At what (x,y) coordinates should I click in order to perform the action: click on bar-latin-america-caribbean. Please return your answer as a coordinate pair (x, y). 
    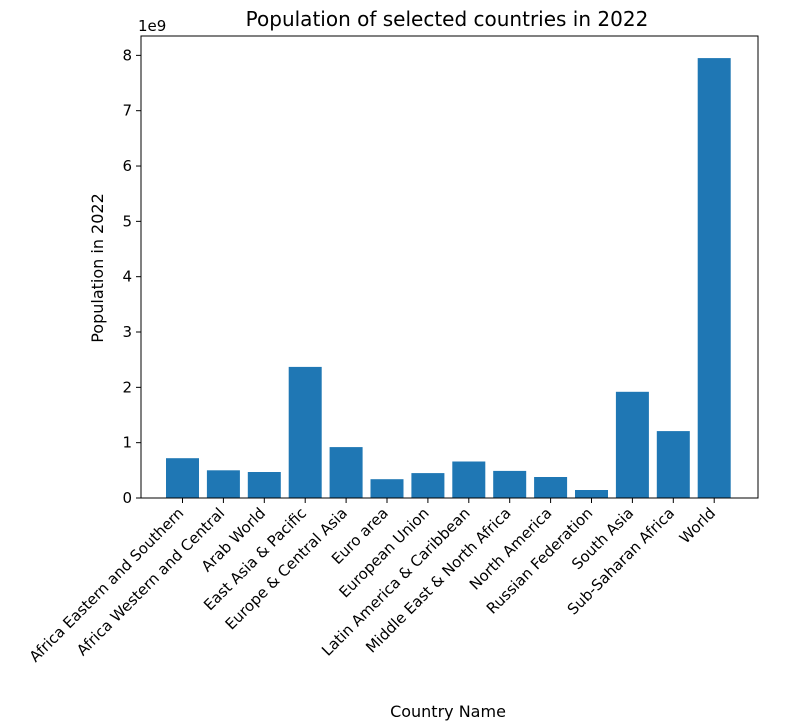
    Looking at the image, I should click on (469, 479).